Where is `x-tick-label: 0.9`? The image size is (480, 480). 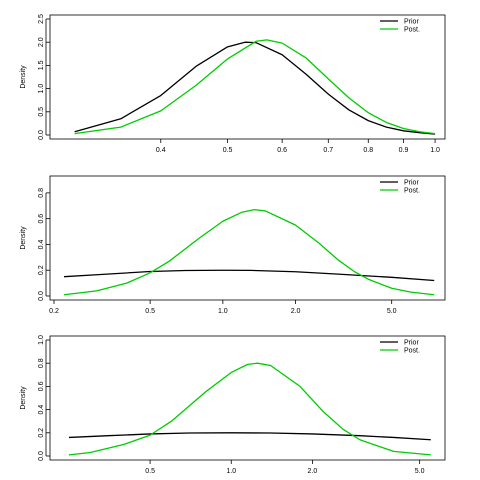
x-tick-label: 0.9 is located at coordinates (404, 150).